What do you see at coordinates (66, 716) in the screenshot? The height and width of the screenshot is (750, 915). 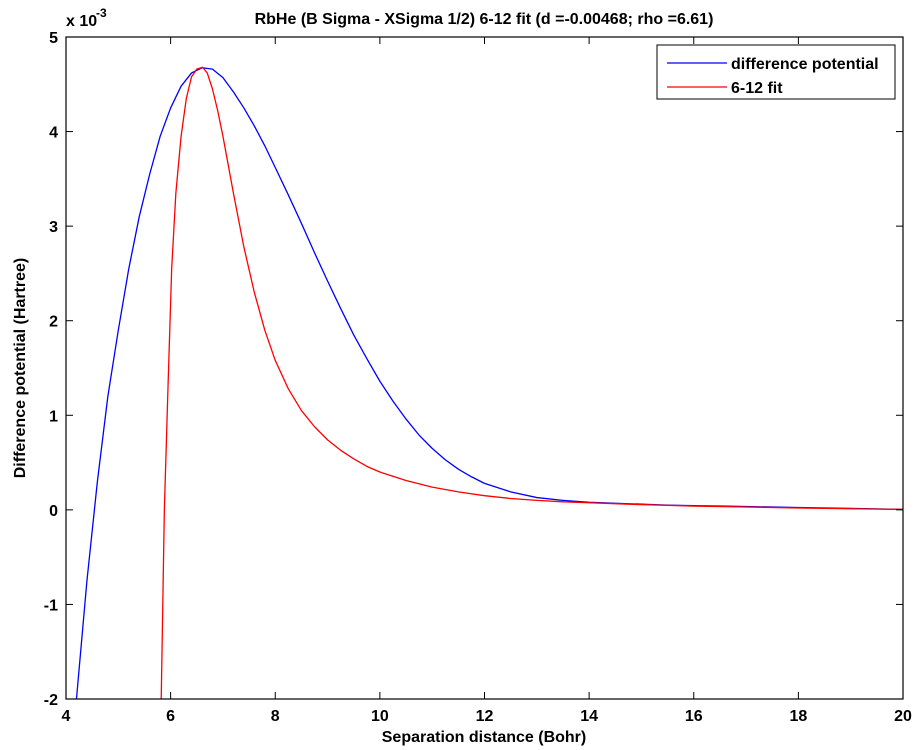 I see `x-tick-label: 4` at bounding box center [66, 716].